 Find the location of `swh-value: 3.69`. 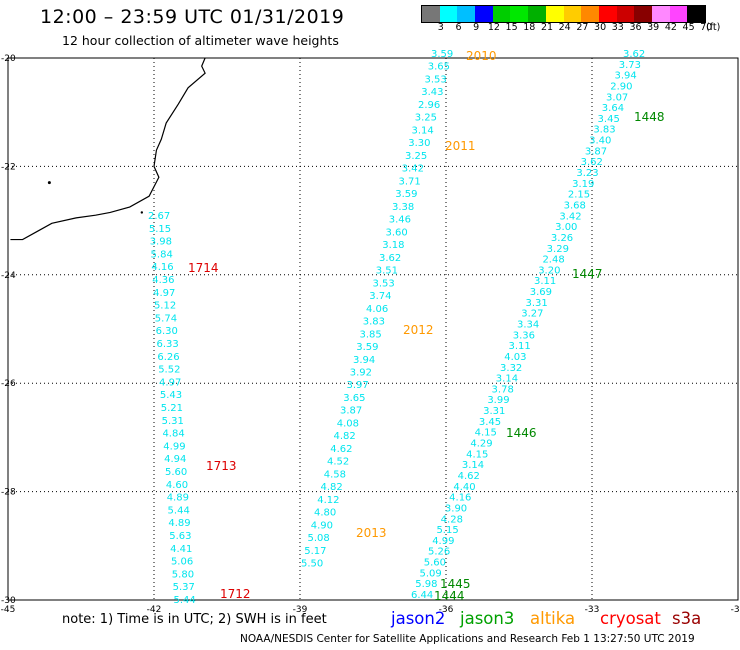

swh-value: 3.69 is located at coordinates (541, 292).